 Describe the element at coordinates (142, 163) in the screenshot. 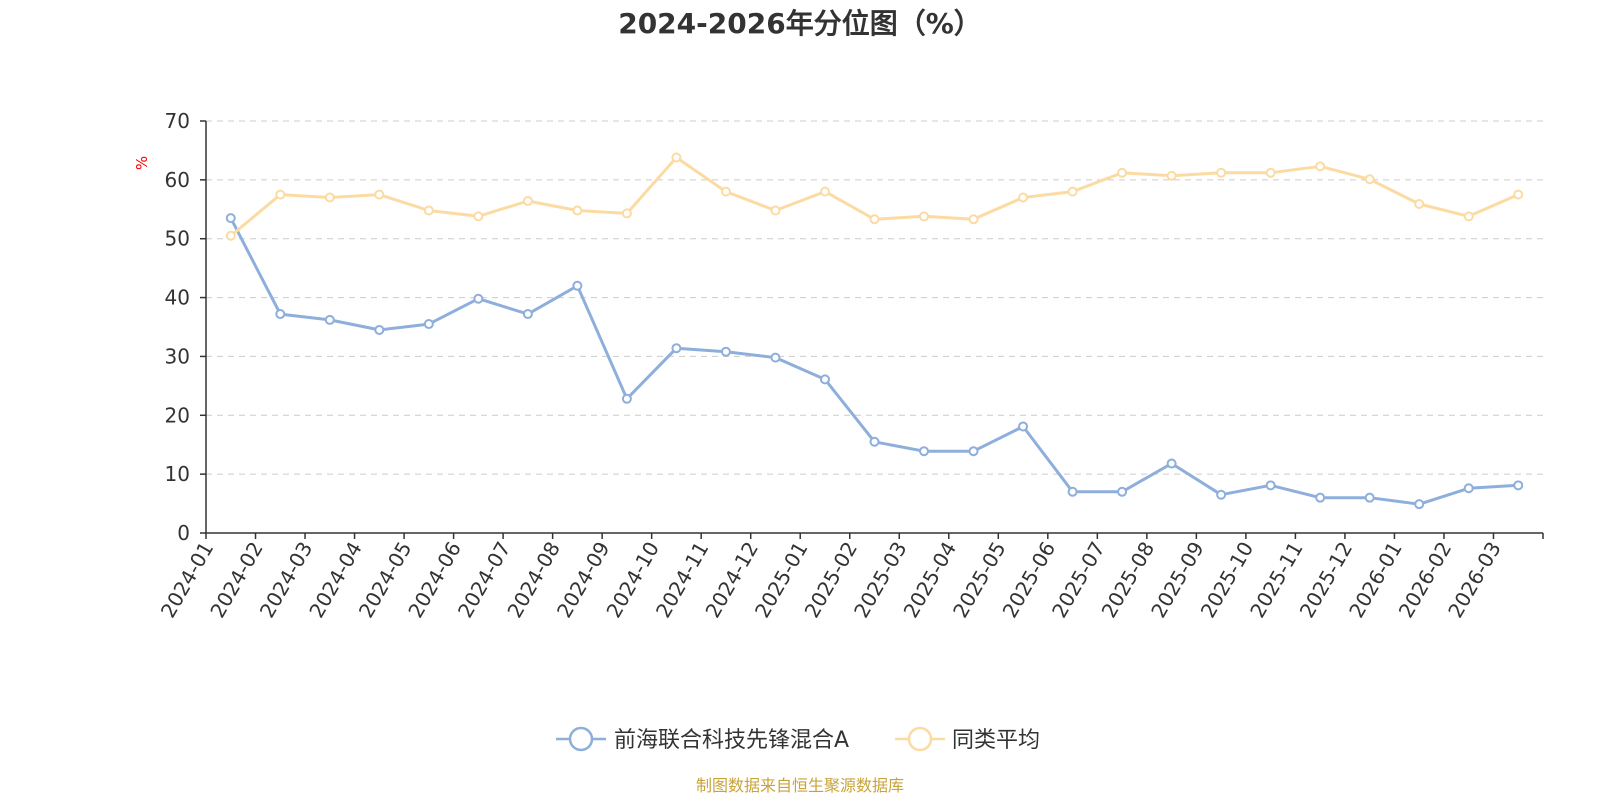

I see `y-axis-label: %` at that location.